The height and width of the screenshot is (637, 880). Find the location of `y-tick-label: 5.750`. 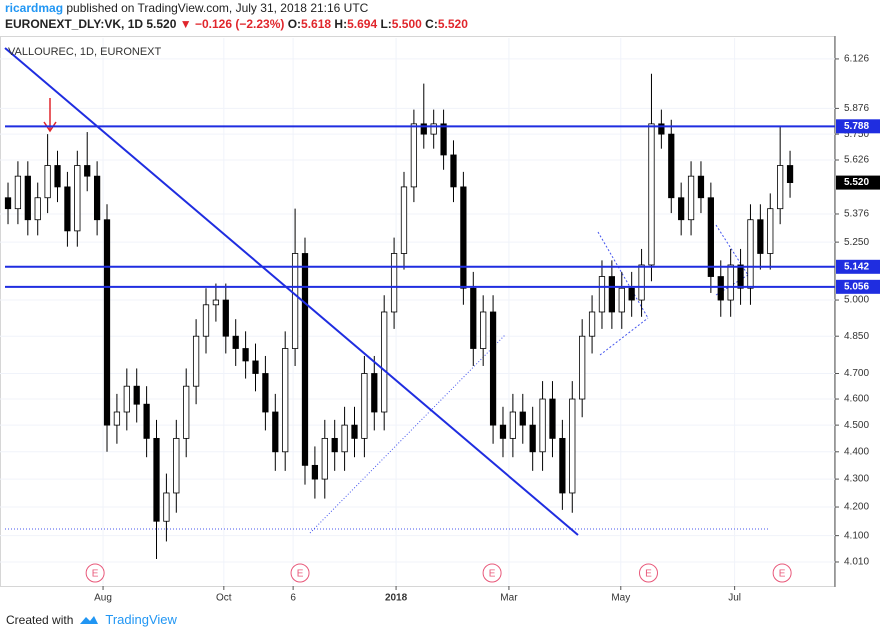

y-tick-label: 5.750 is located at coordinates (856, 134).